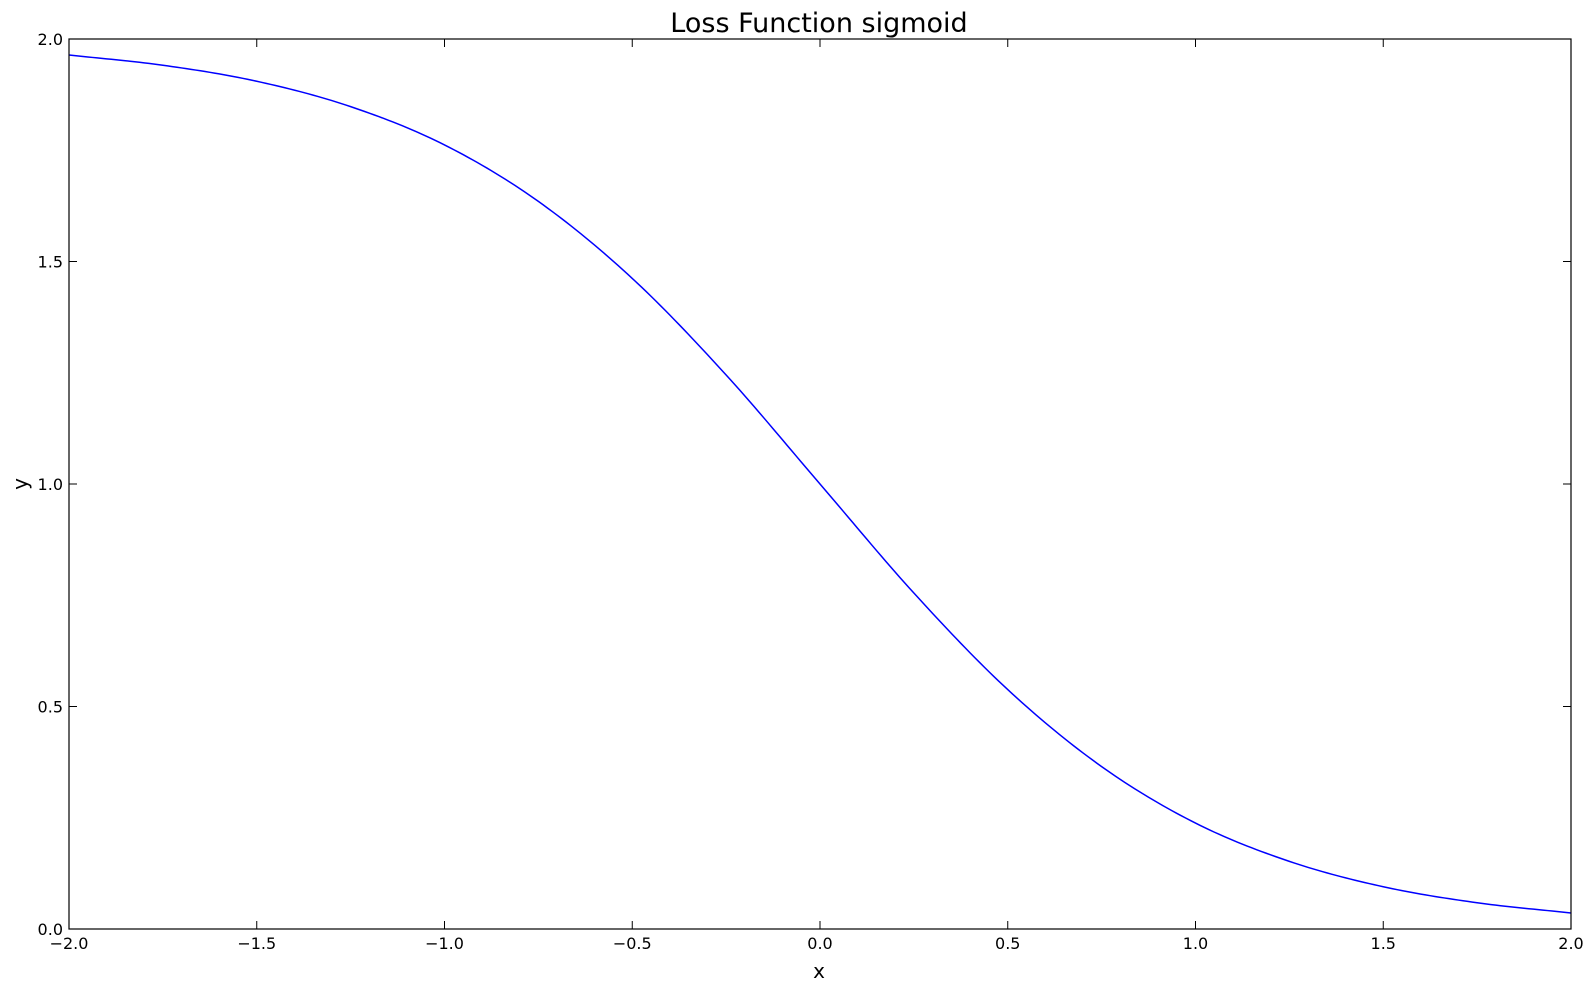  Describe the element at coordinates (818, 23) in the screenshot. I see `chart-title: Loss Function sigmoid` at that location.